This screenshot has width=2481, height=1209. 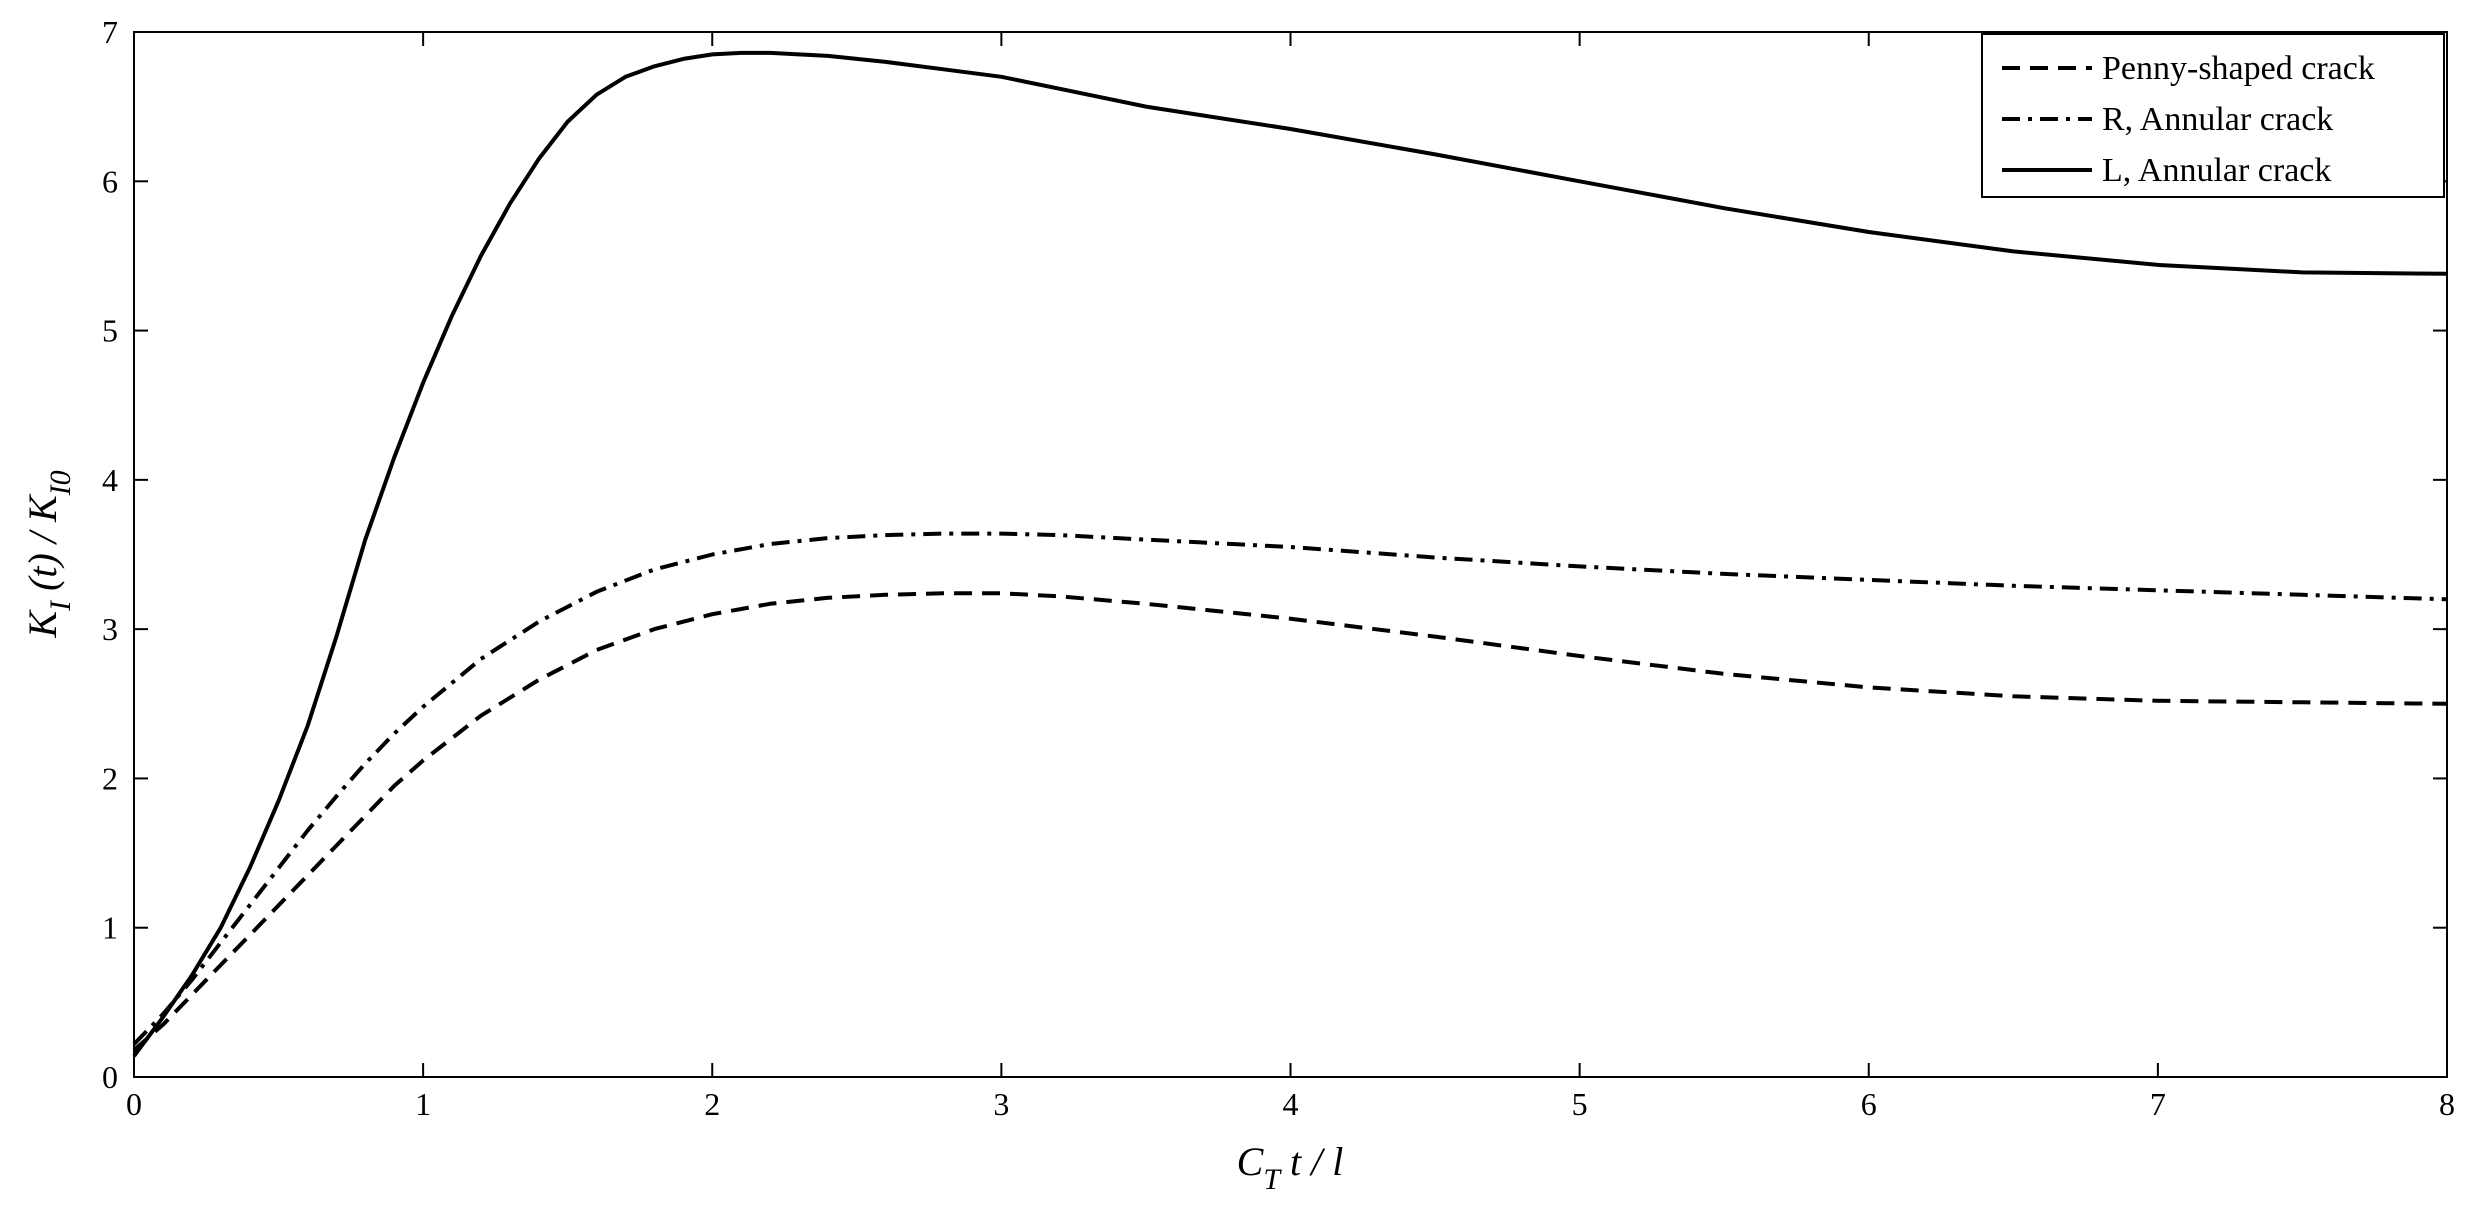 What do you see at coordinates (1580, 1104) in the screenshot?
I see `x-tick-label: 5` at bounding box center [1580, 1104].